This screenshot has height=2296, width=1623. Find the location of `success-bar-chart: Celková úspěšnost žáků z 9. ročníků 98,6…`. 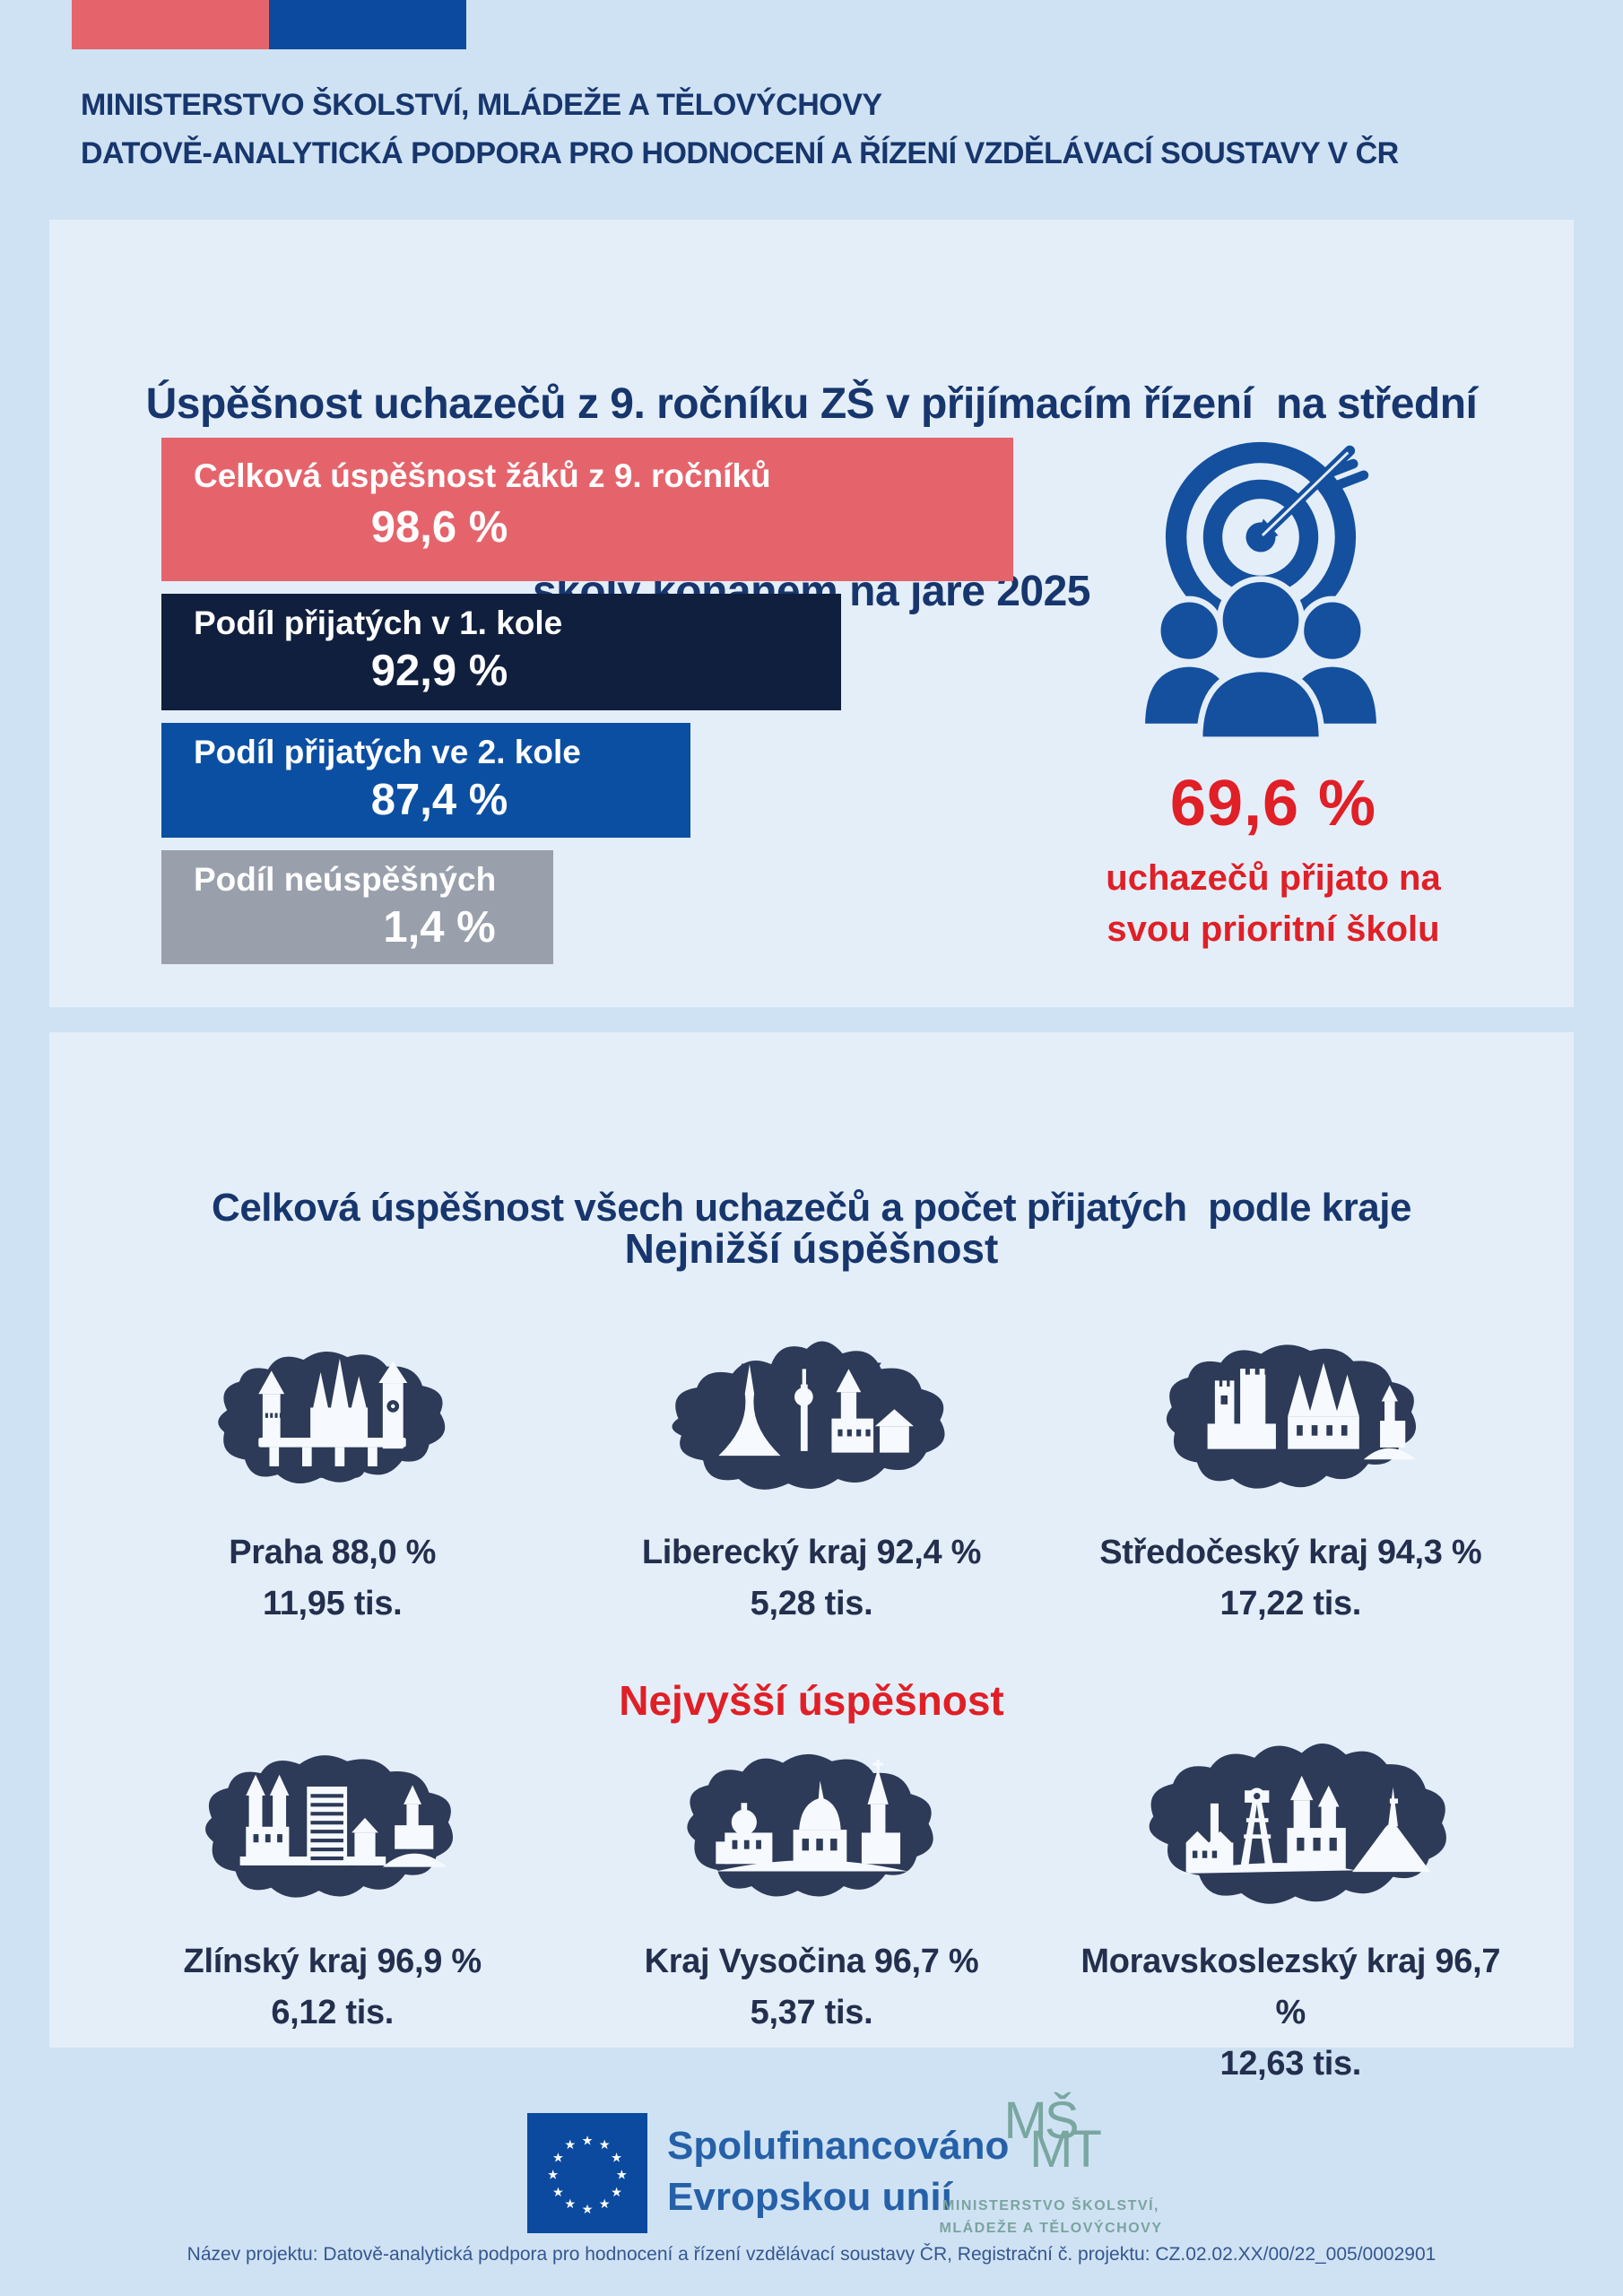

success-bar-chart: Celková úspěšnost žáků z 9. ročníků 98,6… is located at coordinates (587, 707).